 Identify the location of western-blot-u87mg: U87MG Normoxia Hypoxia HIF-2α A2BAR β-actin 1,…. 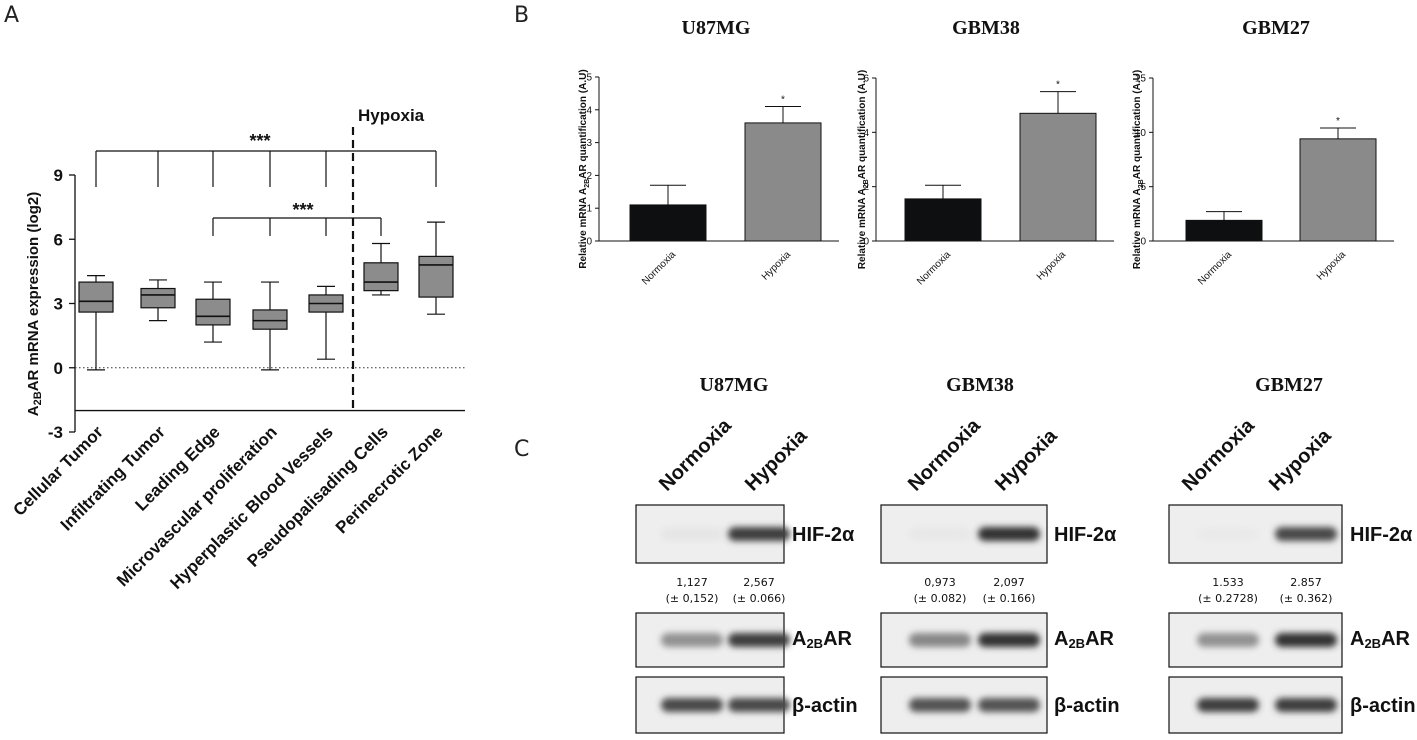
(746, 554).